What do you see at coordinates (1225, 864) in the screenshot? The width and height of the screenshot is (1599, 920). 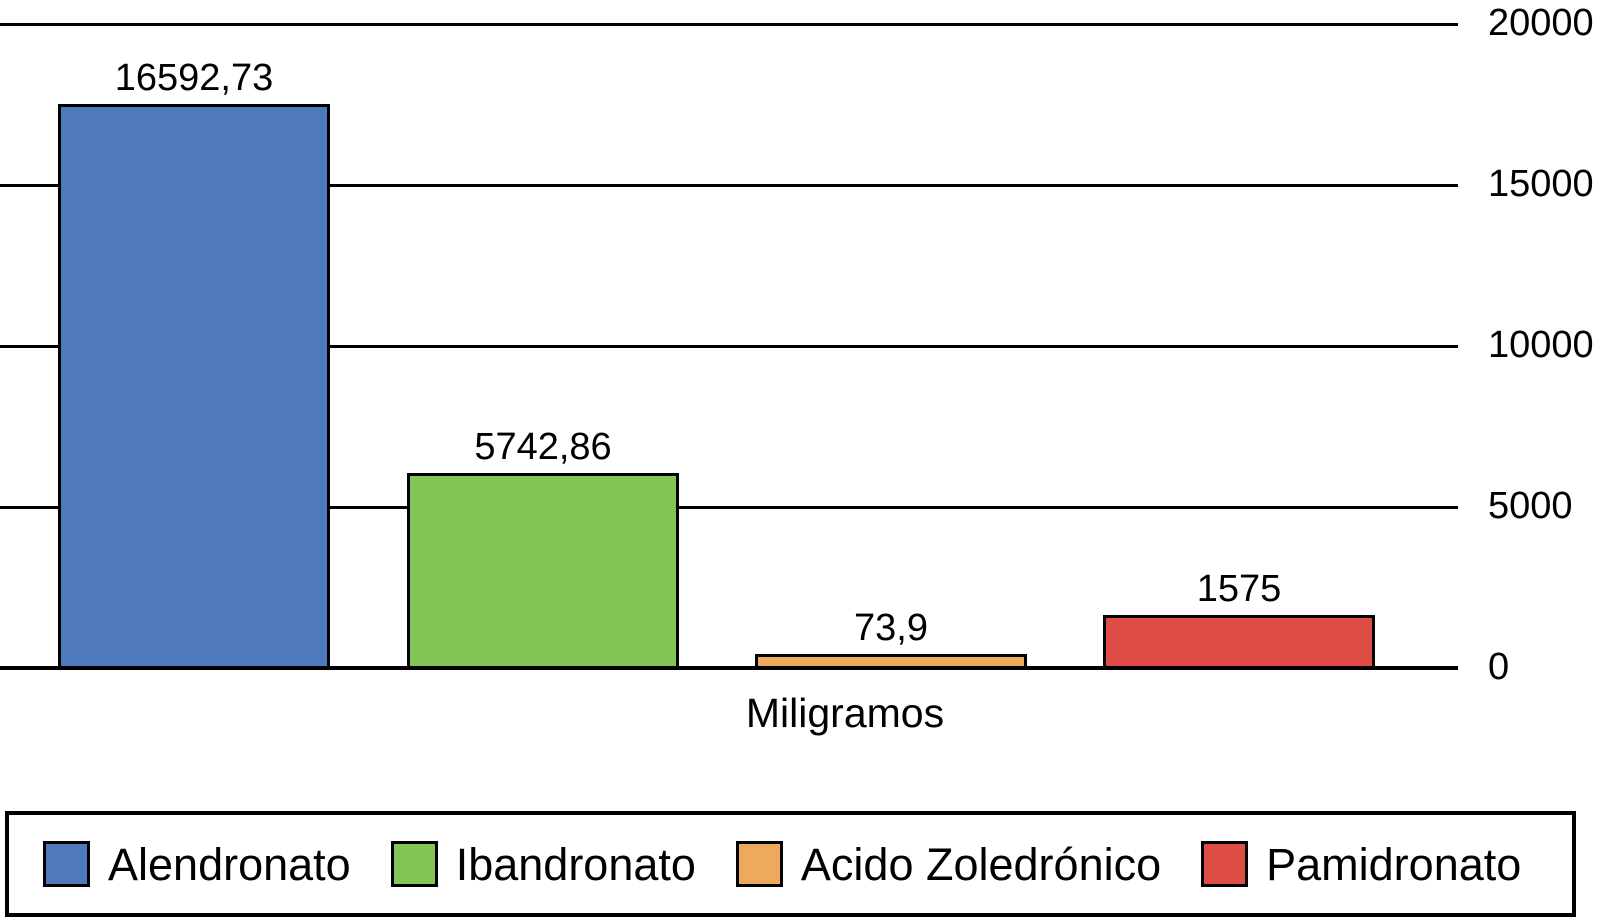 I see `legend-swatch-pamidronato` at bounding box center [1225, 864].